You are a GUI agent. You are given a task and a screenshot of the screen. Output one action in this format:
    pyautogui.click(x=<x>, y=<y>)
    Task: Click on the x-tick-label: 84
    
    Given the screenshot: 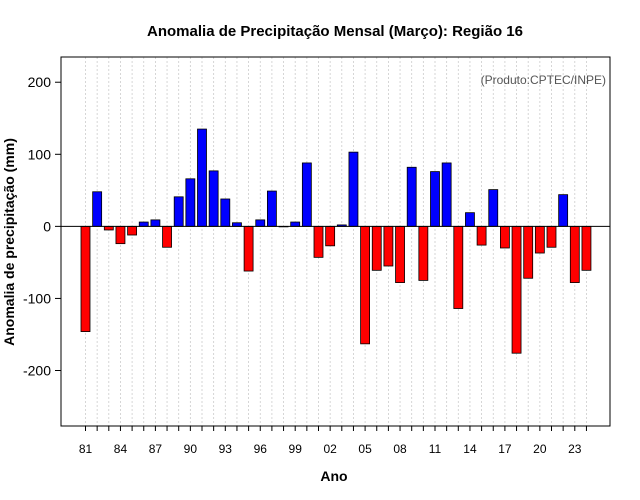 What is the action you would take?
    pyautogui.click(x=121, y=449)
    